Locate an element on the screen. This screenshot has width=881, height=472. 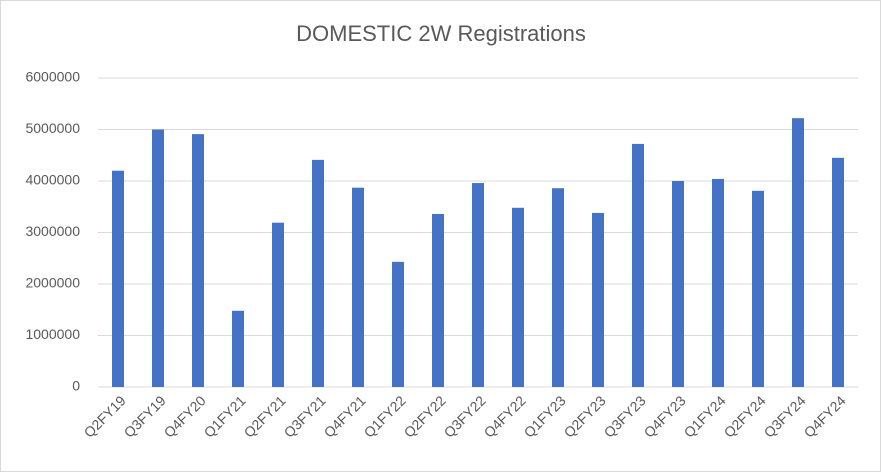
y-tick-label: 6000000 is located at coordinates (52, 77).